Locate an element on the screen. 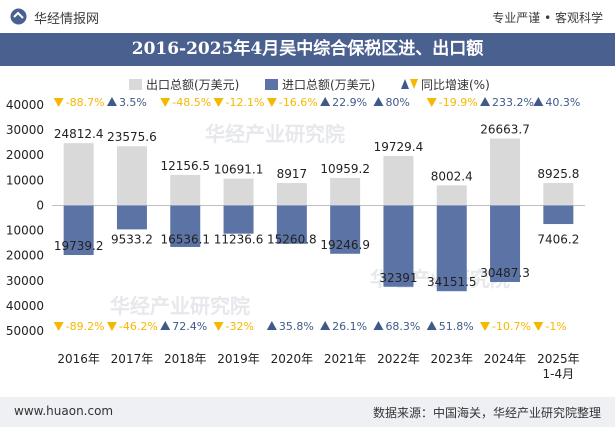  export-value-label: 10691.1 is located at coordinates (239, 170).